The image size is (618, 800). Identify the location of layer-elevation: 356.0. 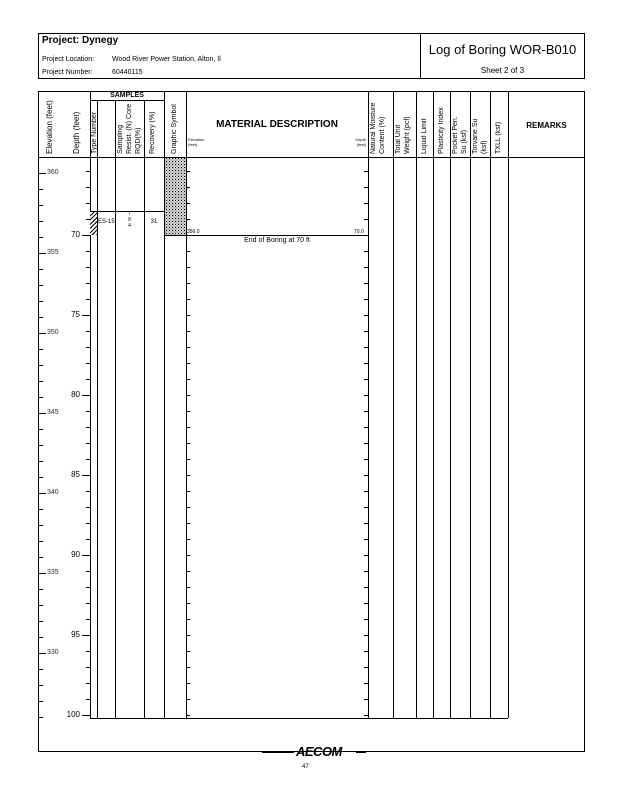
(193, 232).